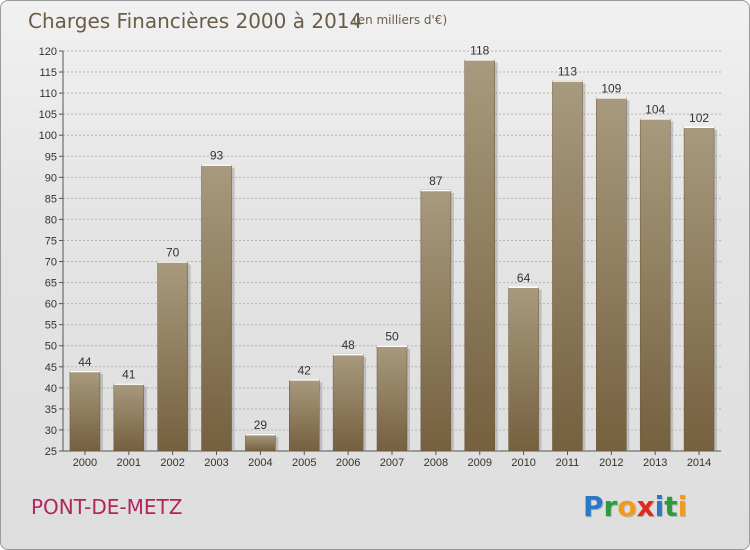  I want to click on y-tick-label: 30, so click(51, 431).